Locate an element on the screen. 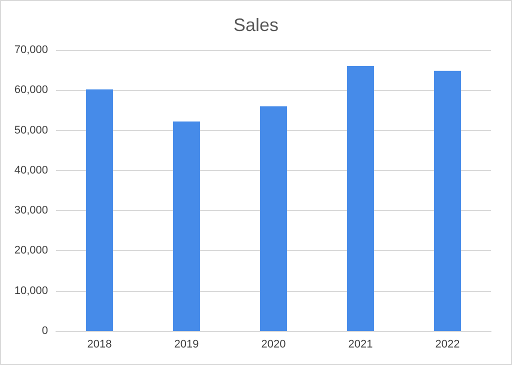 The image size is (512, 365). y-tick-label: 10,000 is located at coordinates (31, 290).